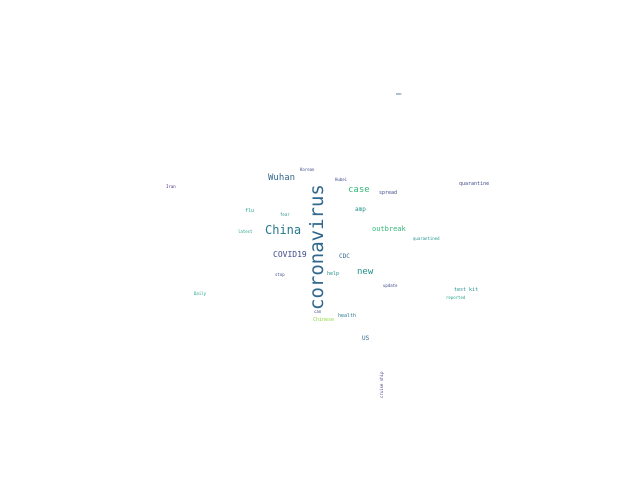  I want to click on word-help: help, so click(333, 274).